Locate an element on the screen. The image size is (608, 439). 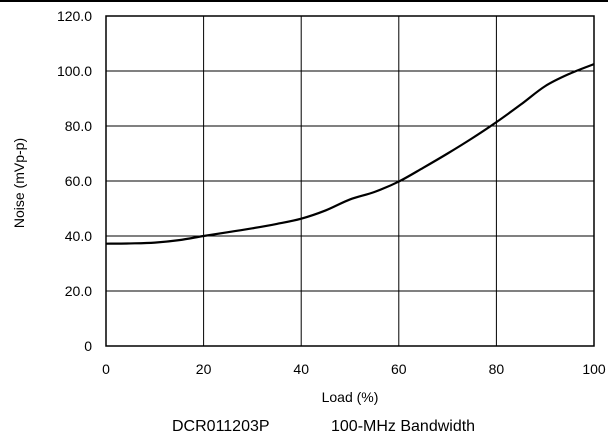
x-tick-label: 40 is located at coordinates (301, 369).